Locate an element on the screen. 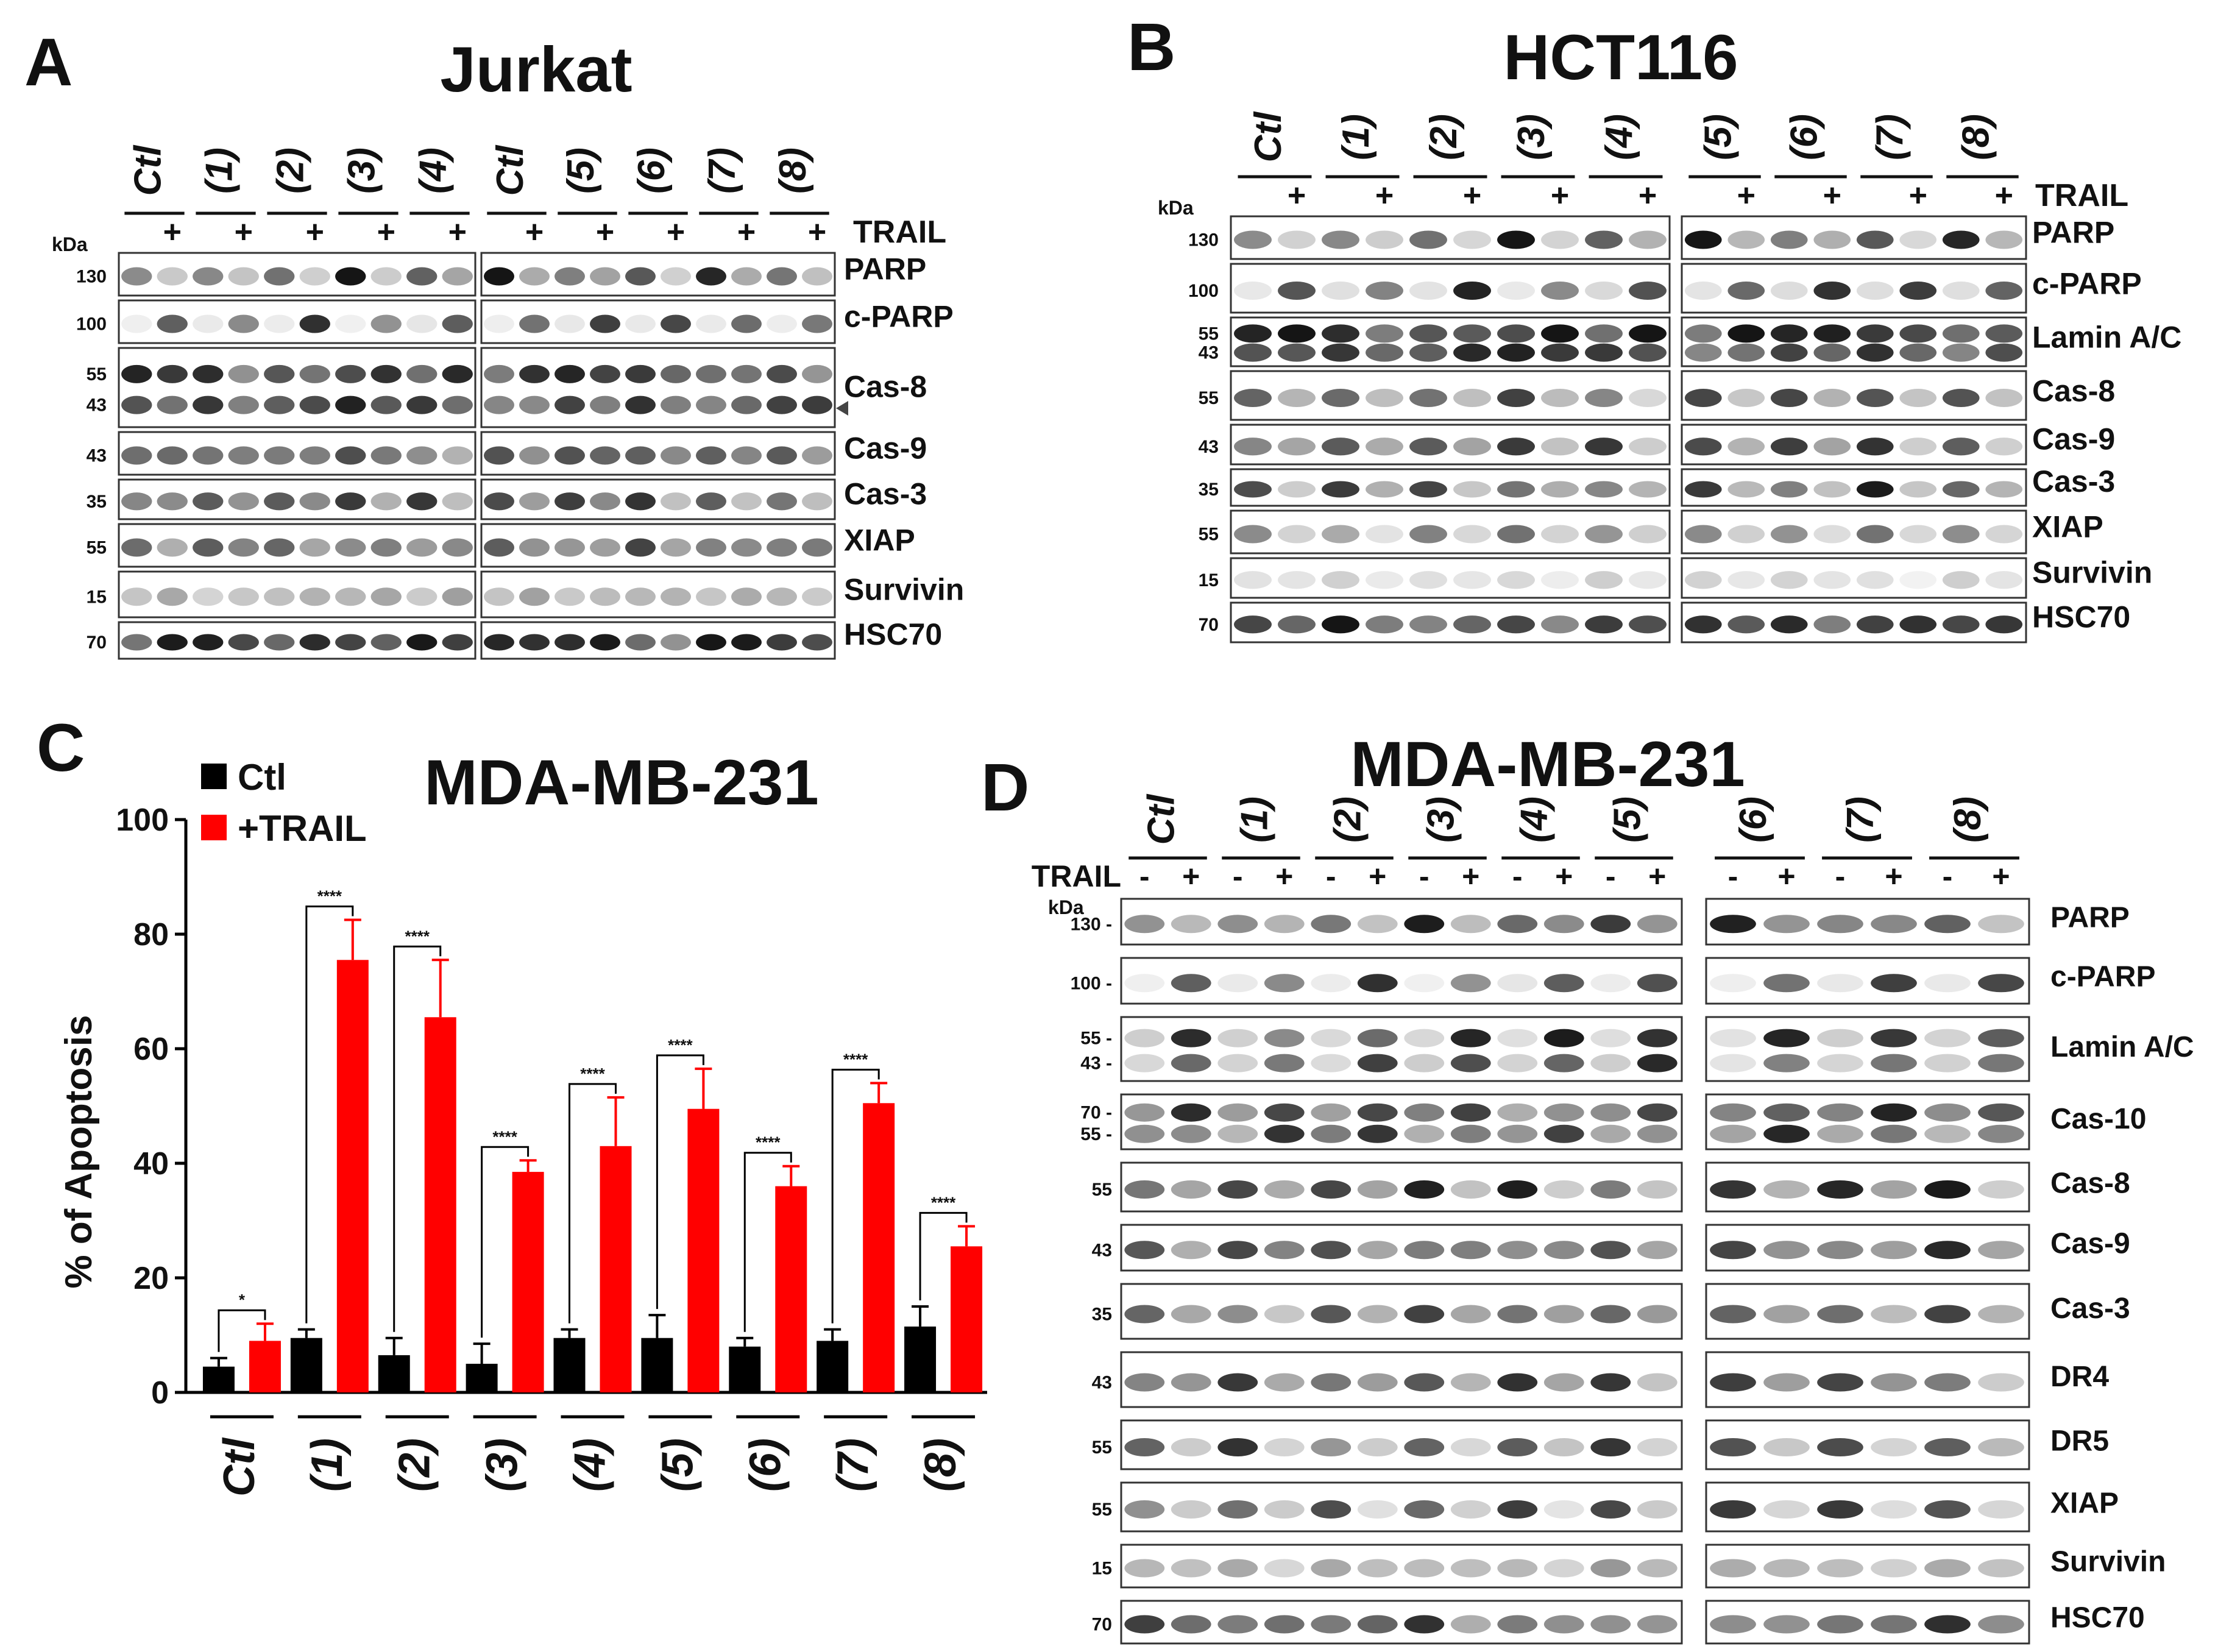 Image resolution: width=2218 pixels, height=1652 pixels. significance-label: **** is located at coordinates (417, 936).